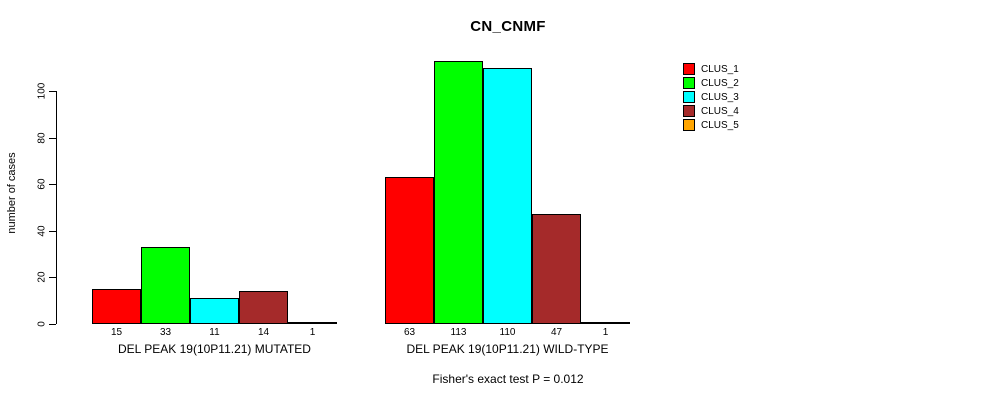  Describe the element at coordinates (165, 285) in the screenshot. I see `bar-clus_2-group1` at that location.